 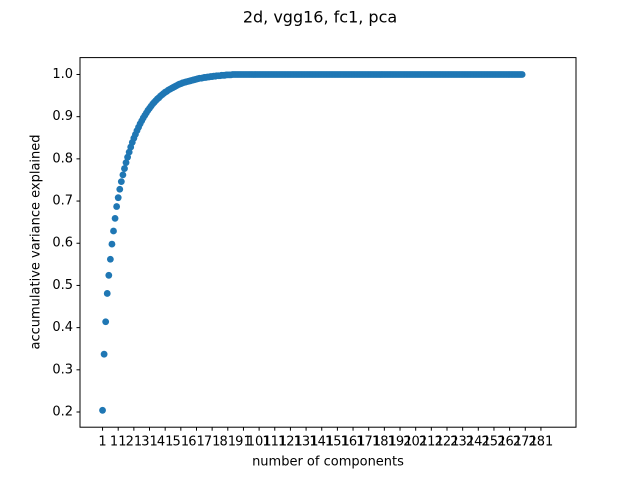 I want to click on x-tick-label: 61, so click(x=196, y=442).